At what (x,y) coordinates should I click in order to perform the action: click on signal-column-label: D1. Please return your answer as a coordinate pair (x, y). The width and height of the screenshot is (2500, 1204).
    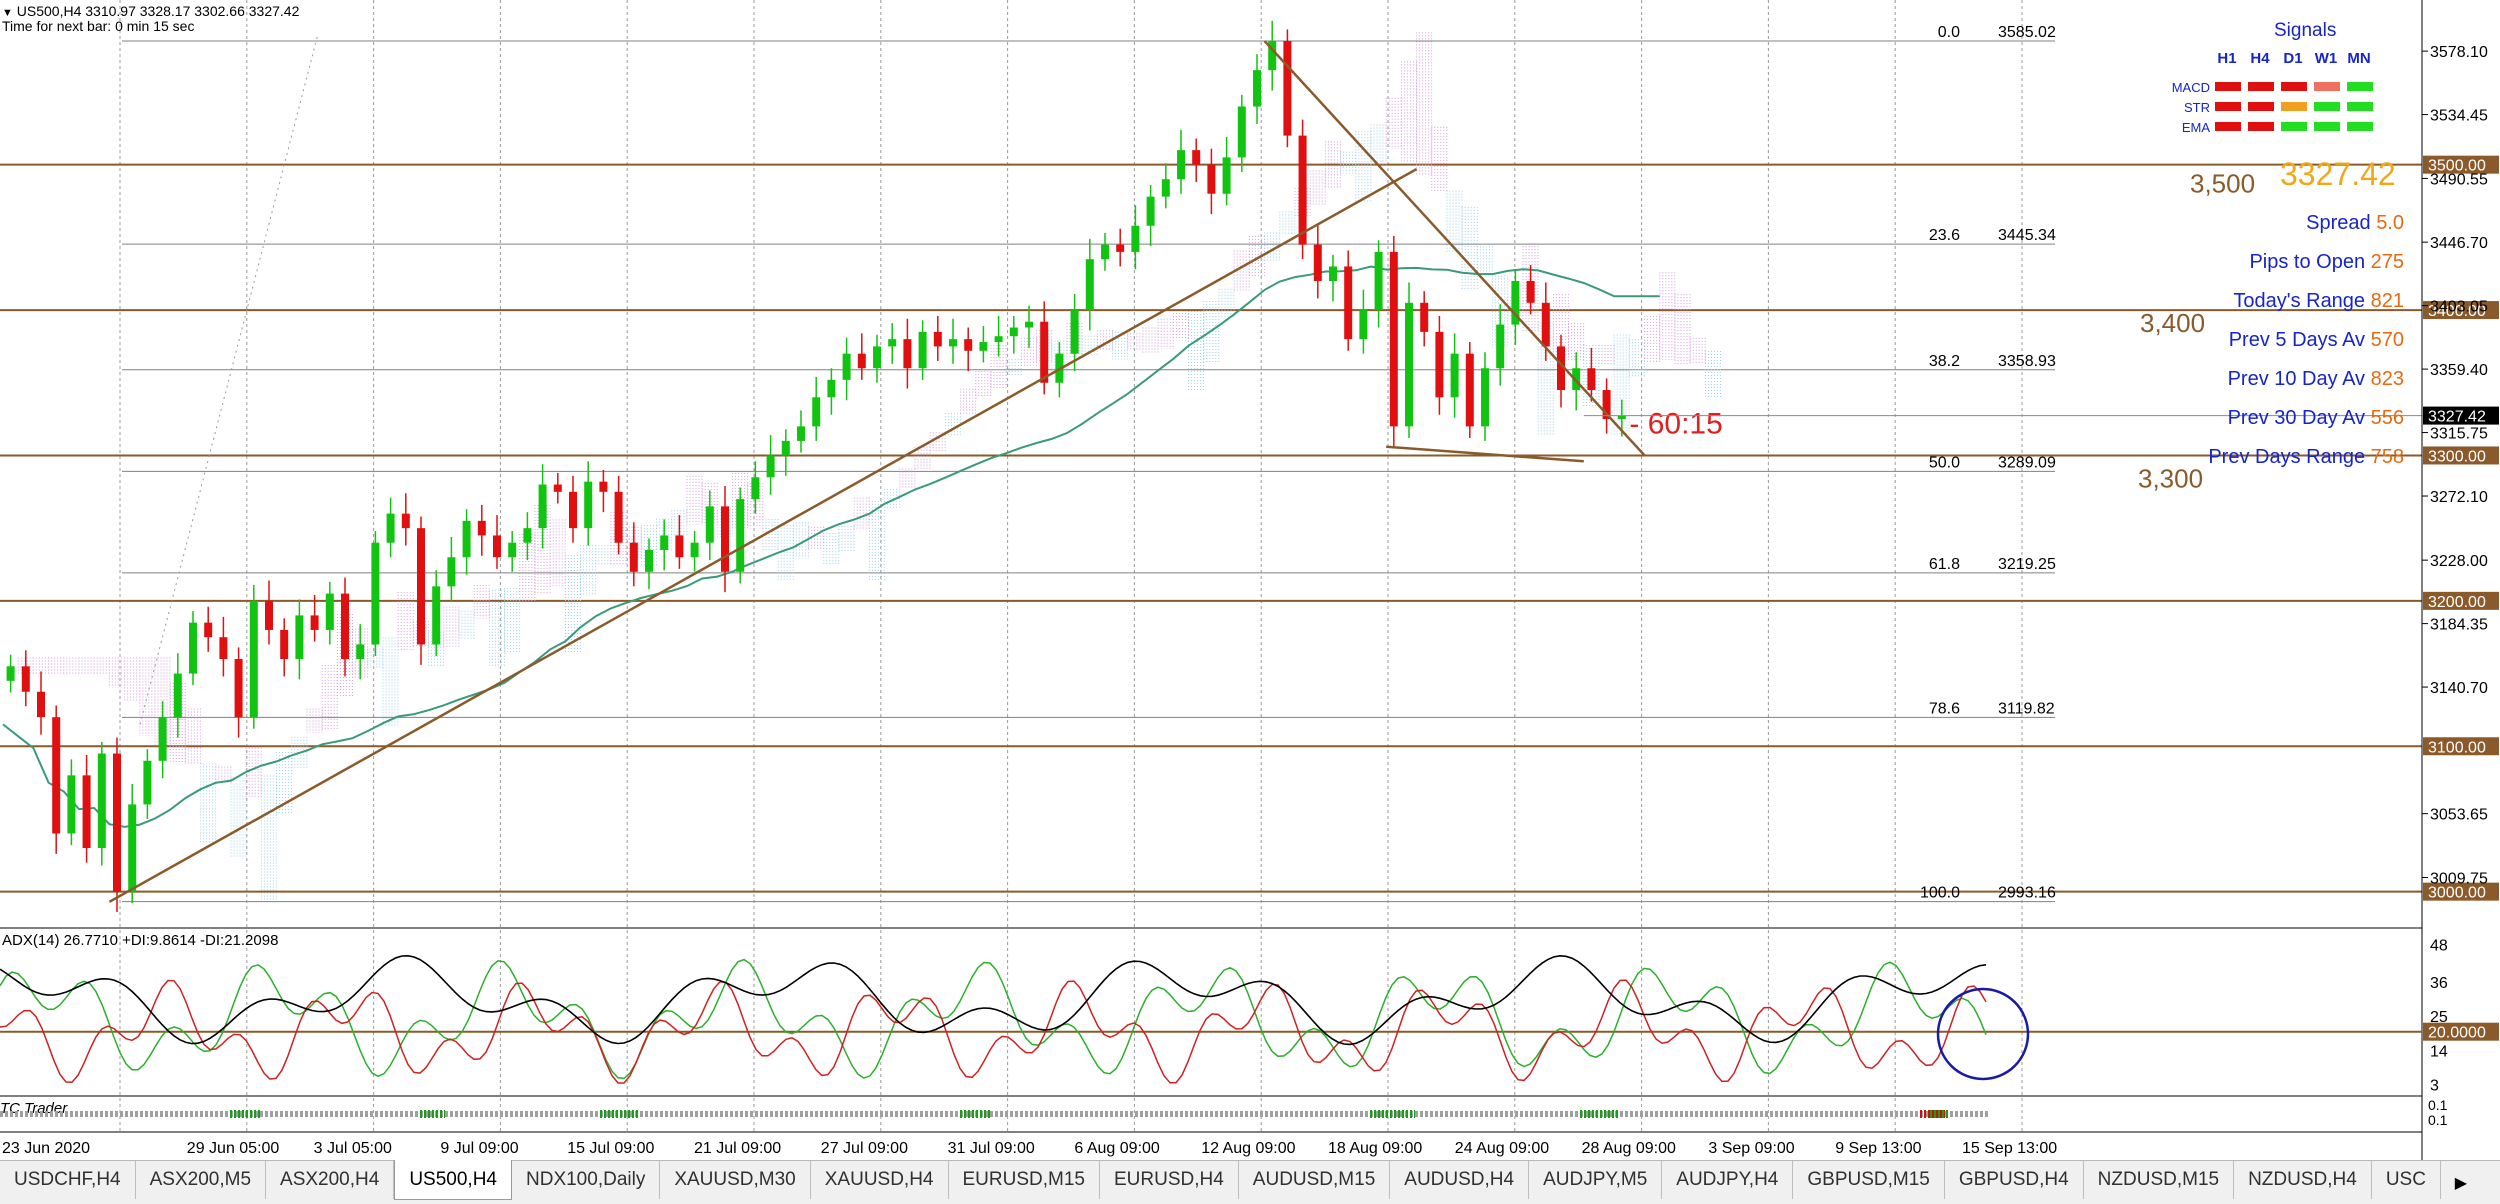
    Looking at the image, I should click on (2293, 58).